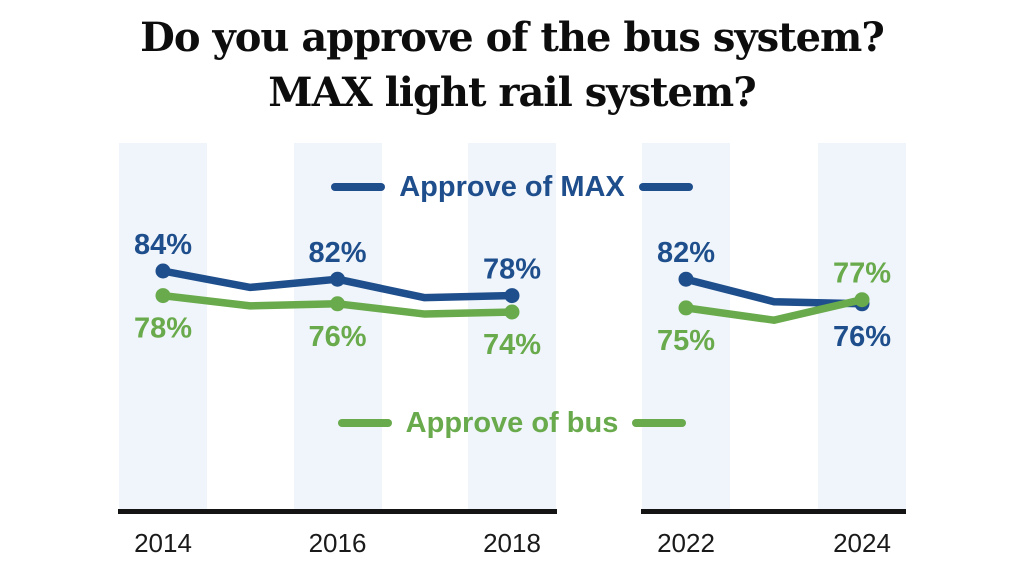 The image size is (1024, 575). What do you see at coordinates (512, 327) in the screenshot?
I see `year-band-2018` at bounding box center [512, 327].